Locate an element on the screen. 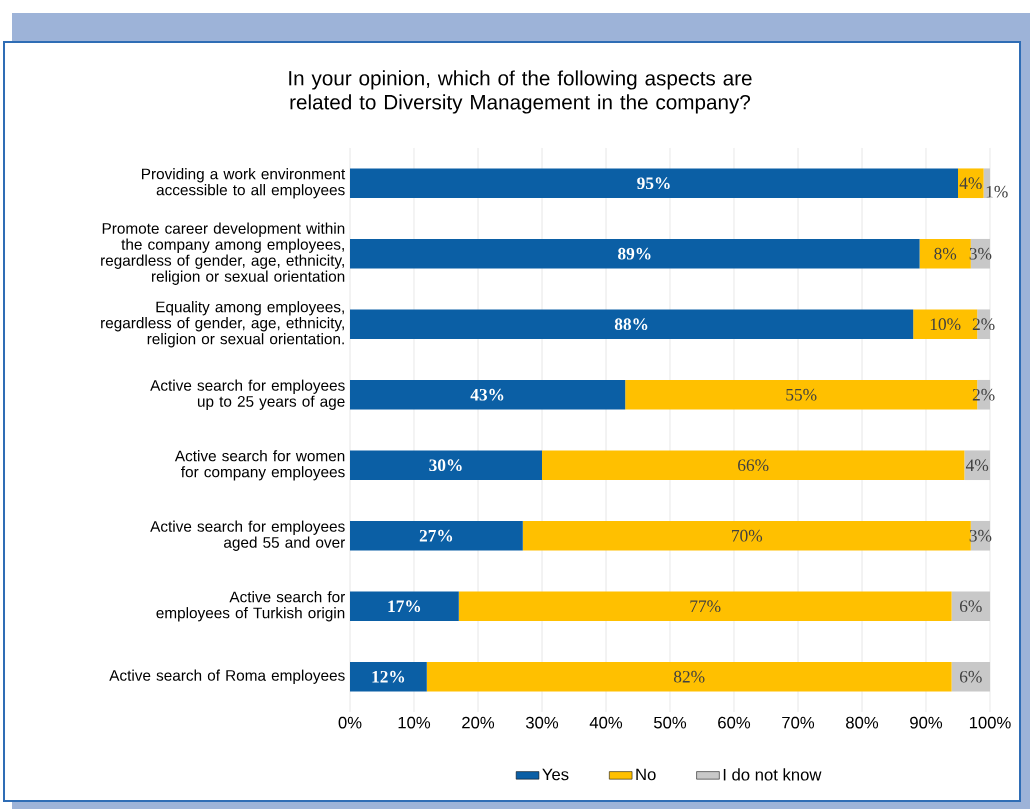 The height and width of the screenshot is (809, 1036). x-tick-label: 40% is located at coordinates (606, 722).